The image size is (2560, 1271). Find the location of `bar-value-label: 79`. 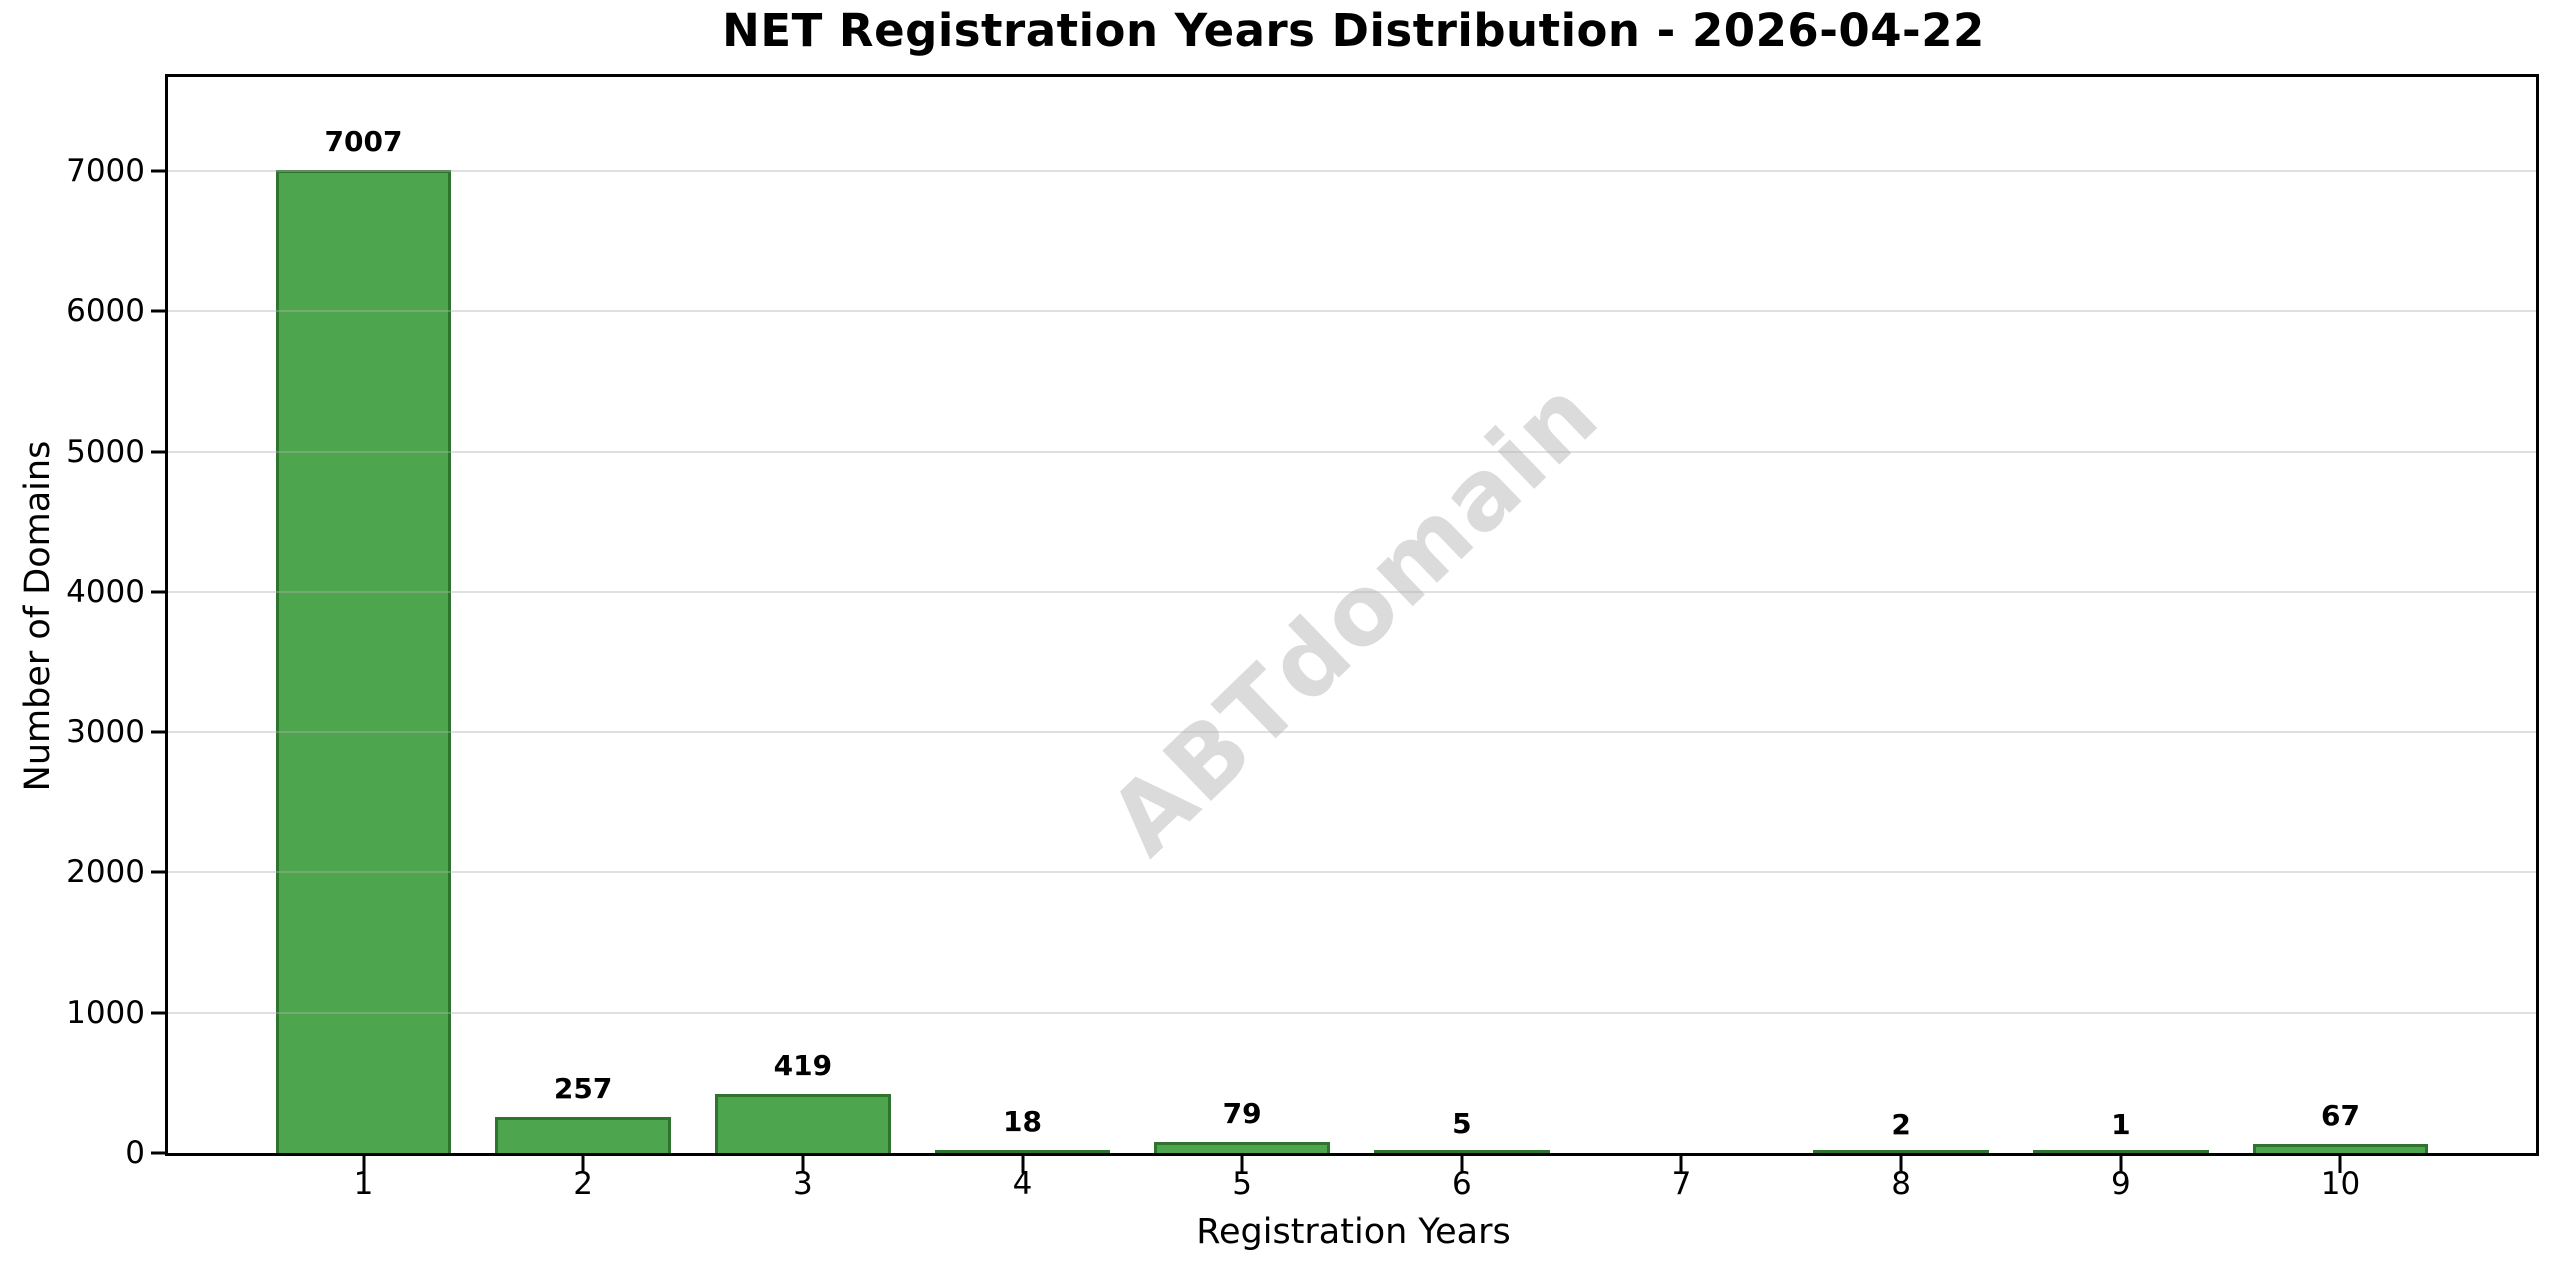

bar-value-label: 79 is located at coordinates (1242, 1113).